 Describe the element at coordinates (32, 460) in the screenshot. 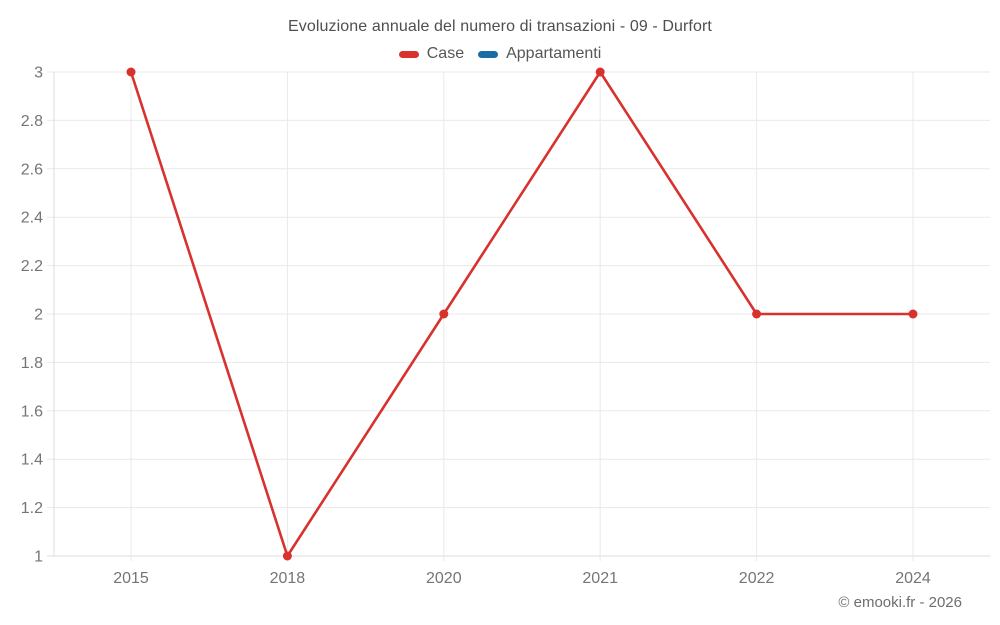

I see `y-tick-label: 1.4` at that location.